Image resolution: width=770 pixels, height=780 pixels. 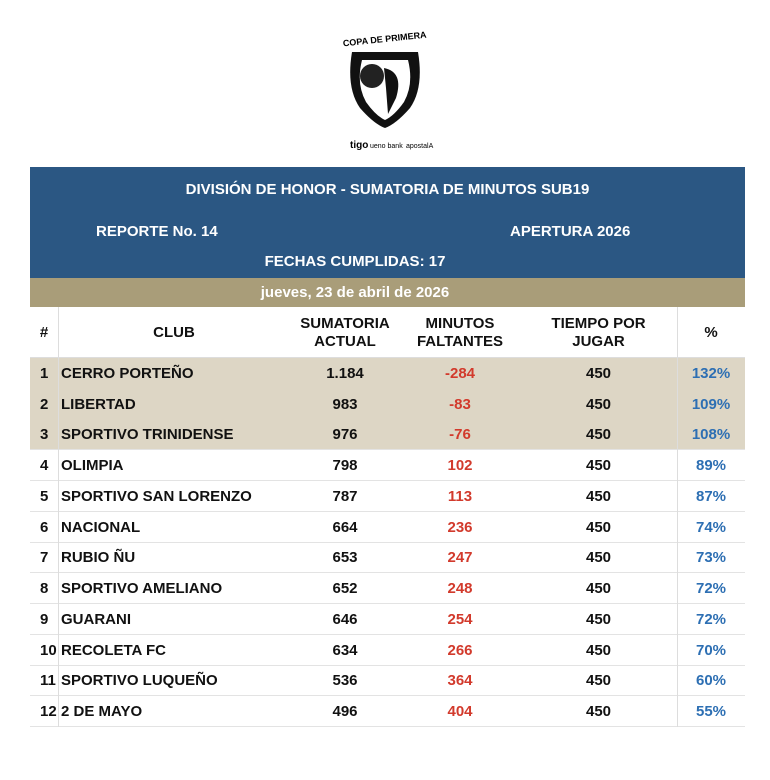 What do you see at coordinates (157, 231) in the screenshot?
I see `report: REPORTE No. 14` at bounding box center [157, 231].